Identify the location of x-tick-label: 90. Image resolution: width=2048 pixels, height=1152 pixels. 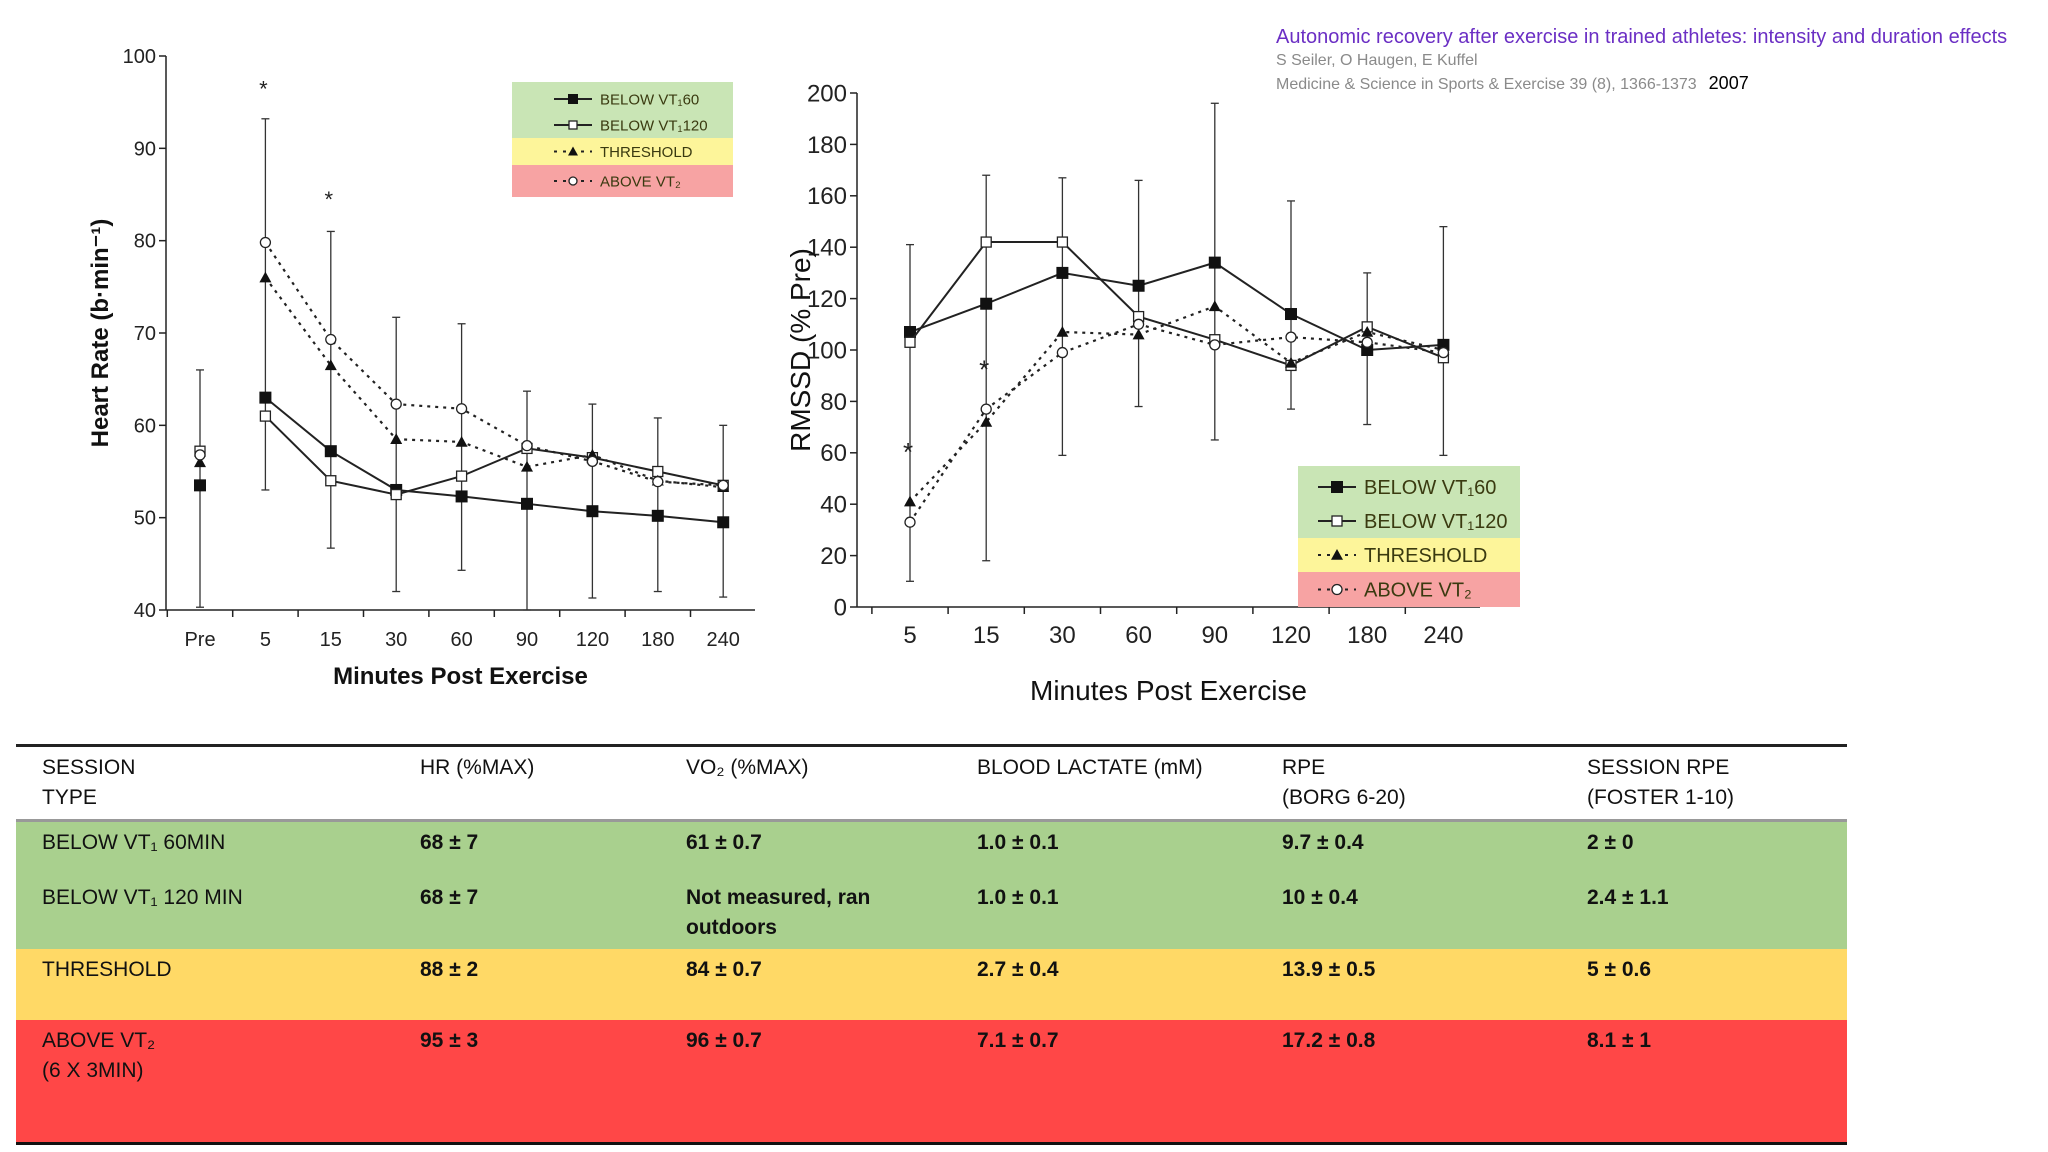
(1214, 635).